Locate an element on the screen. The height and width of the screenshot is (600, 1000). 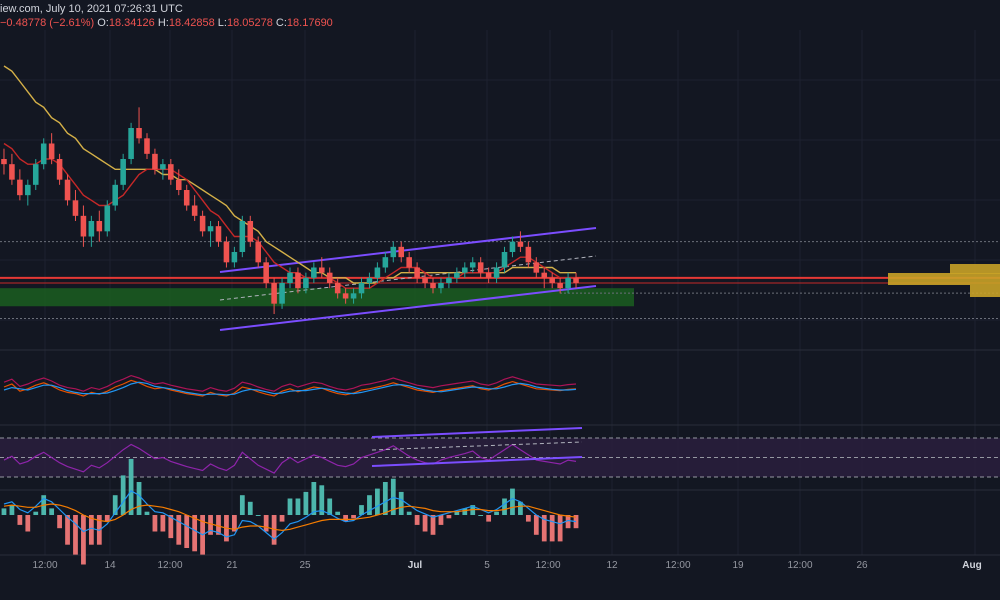
x-tick-label: 21 is located at coordinates (232, 565).